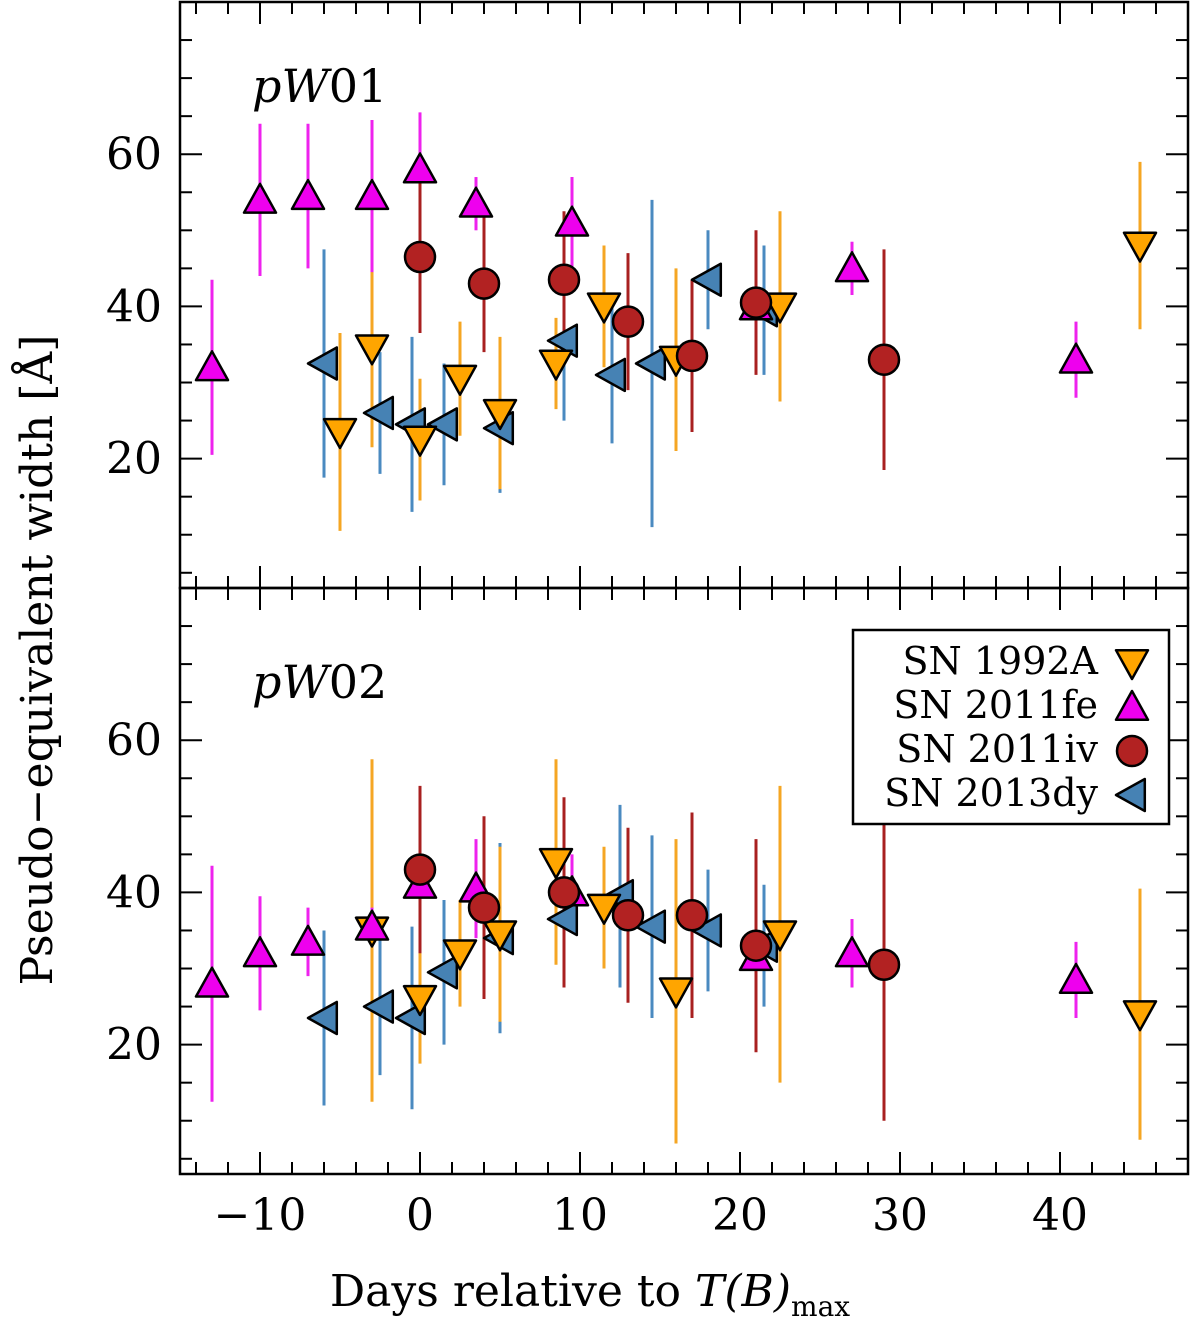 This screenshot has width=1200, height=1322. Describe the element at coordinates (420, 1215) in the screenshot. I see `x-tick-label: 0` at that location.